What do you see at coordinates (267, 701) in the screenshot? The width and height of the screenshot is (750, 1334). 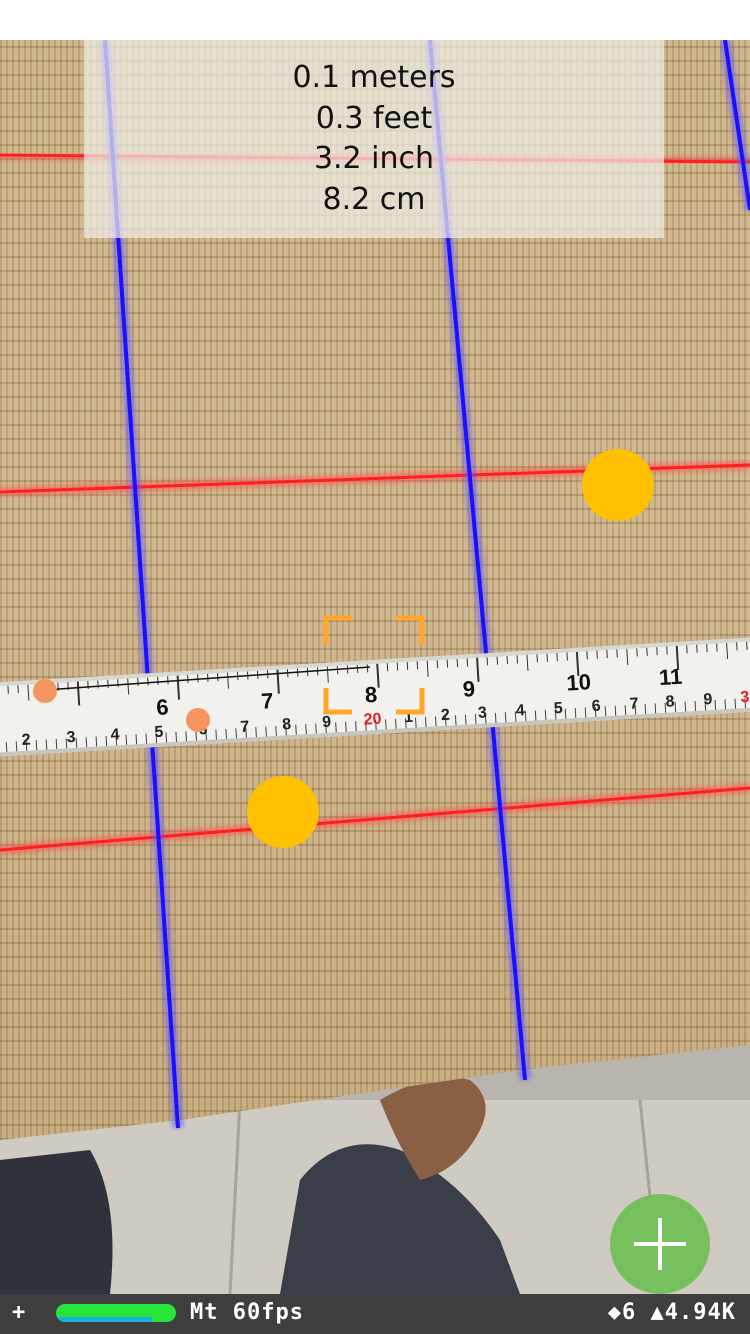 I see `tape-major-label: 7` at bounding box center [267, 701].